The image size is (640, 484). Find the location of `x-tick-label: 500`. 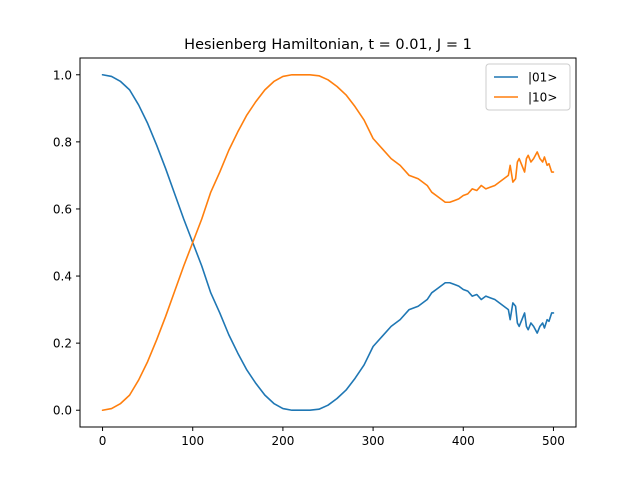

x-tick-label: 500 is located at coordinates (553, 441).